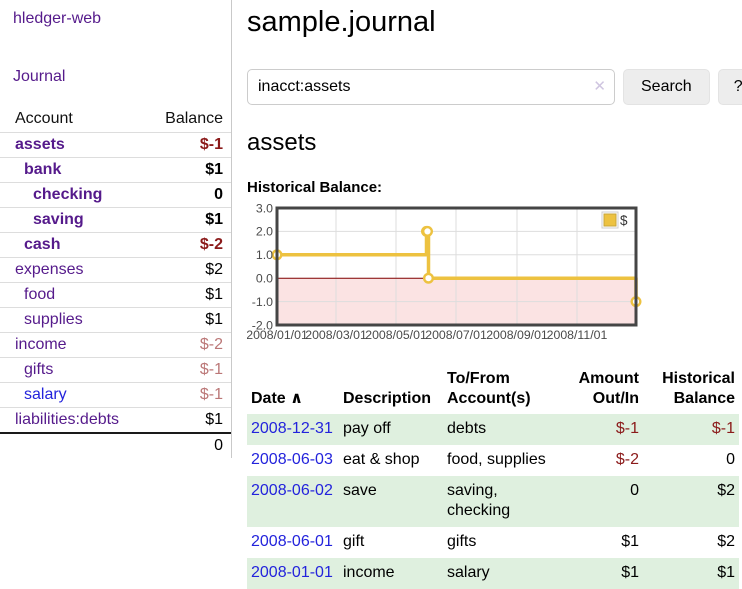  What do you see at coordinates (262, 325) in the screenshot?
I see `svg-text: -2.0` at bounding box center [262, 325].